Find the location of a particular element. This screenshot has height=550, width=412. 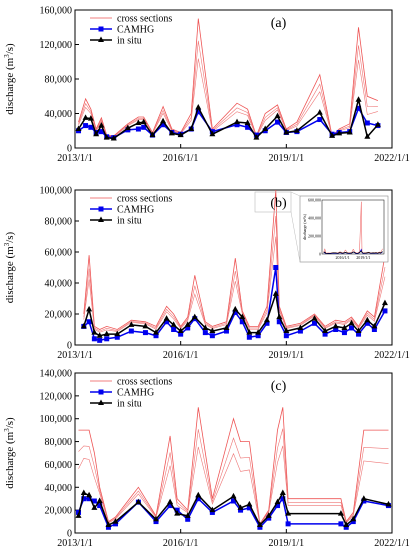

y-tick-label: 60,000 is located at coordinates (59, 253).